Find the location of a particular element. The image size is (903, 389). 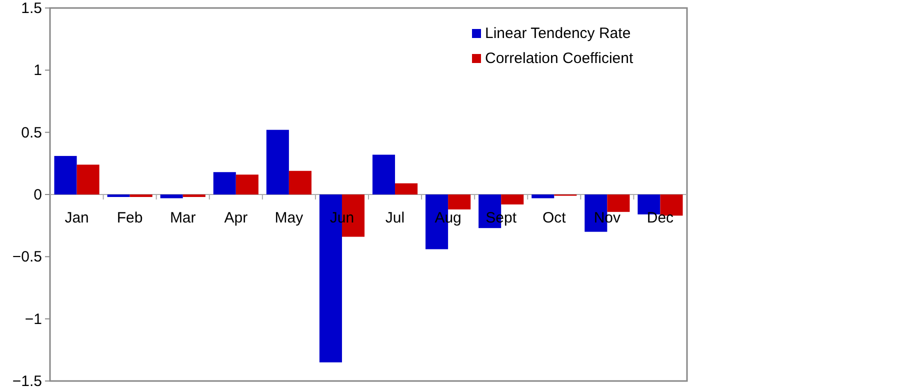

legend-label: Linear Tendency Rate is located at coordinates (558, 33).